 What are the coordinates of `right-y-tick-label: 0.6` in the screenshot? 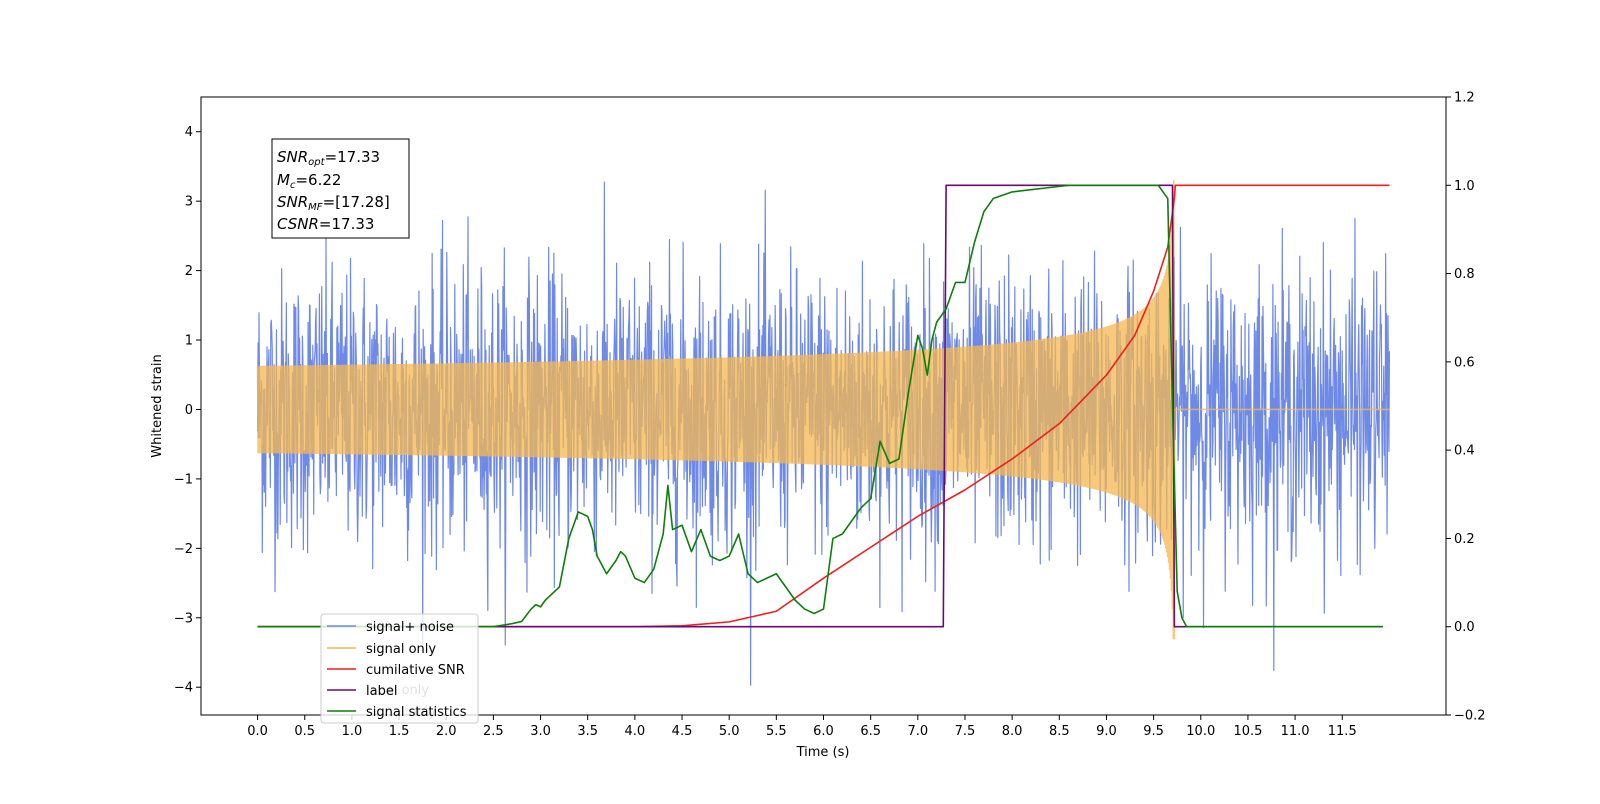 It's located at (1464, 362).